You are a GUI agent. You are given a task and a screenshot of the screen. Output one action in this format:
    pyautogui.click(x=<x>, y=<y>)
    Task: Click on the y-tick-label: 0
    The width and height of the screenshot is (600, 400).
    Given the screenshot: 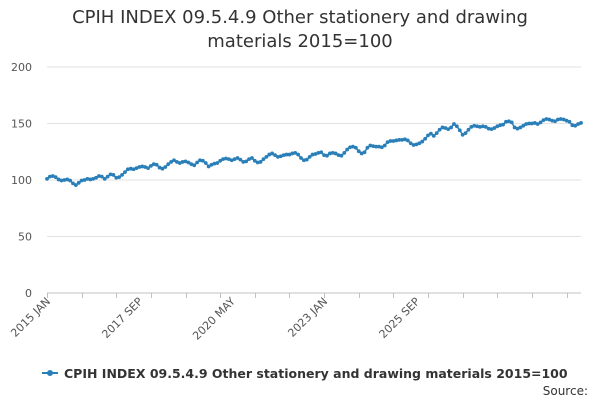 What is the action you would take?
    pyautogui.click(x=28, y=293)
    